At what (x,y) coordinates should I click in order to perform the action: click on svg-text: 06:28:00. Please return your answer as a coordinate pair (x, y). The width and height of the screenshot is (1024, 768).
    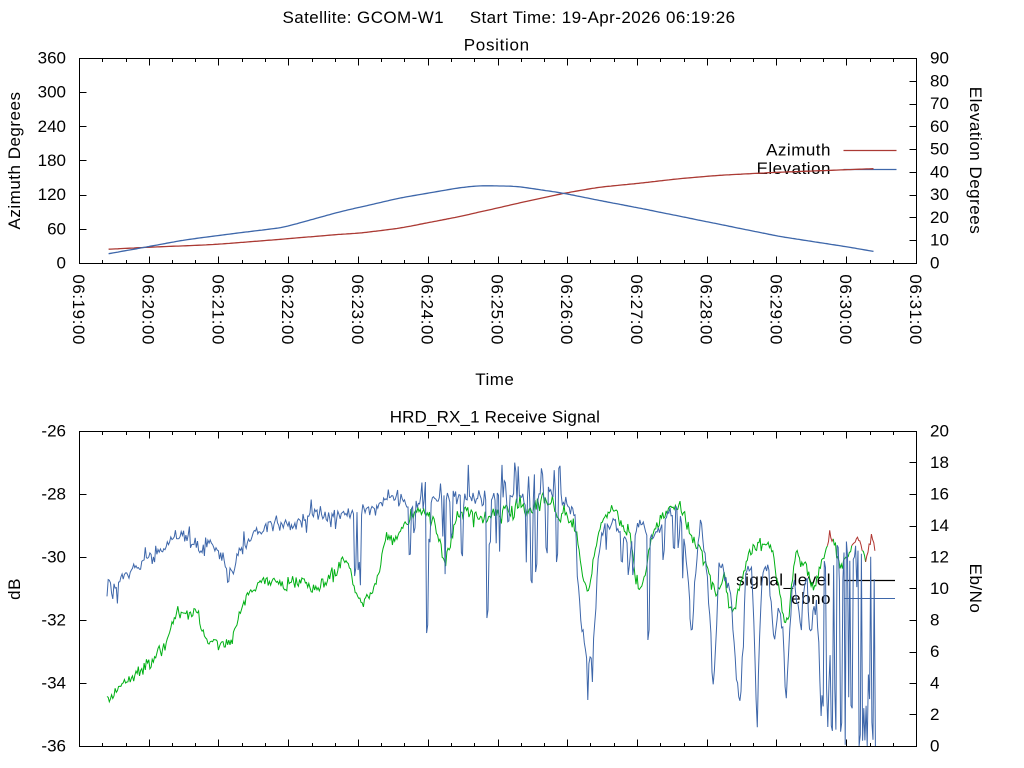
    Looking at the image, I should click on (706, 309).